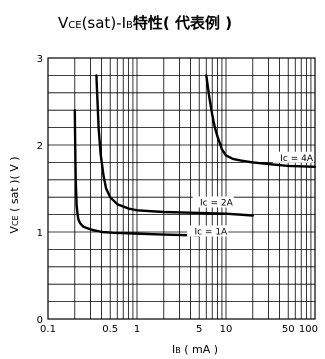 The width and height of the screenshot is (325, 359). Describe the element at coordinates (40, 233) in the screenshot. I see `y-tick-label: 1` at that location.